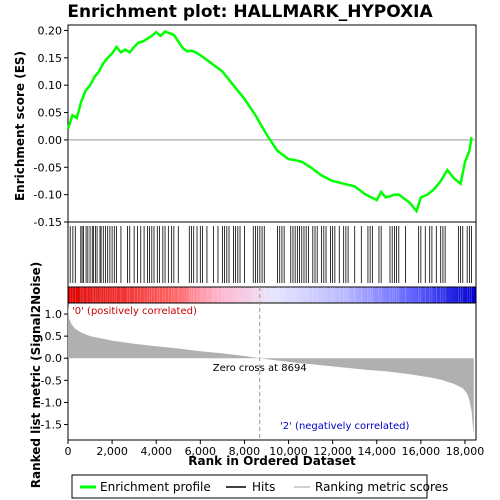 This screenshot has width=500, height=500. Describe the element at coordinates (156, 451) in the screenshot. I see `x-tick-label: 4,000` at that location.